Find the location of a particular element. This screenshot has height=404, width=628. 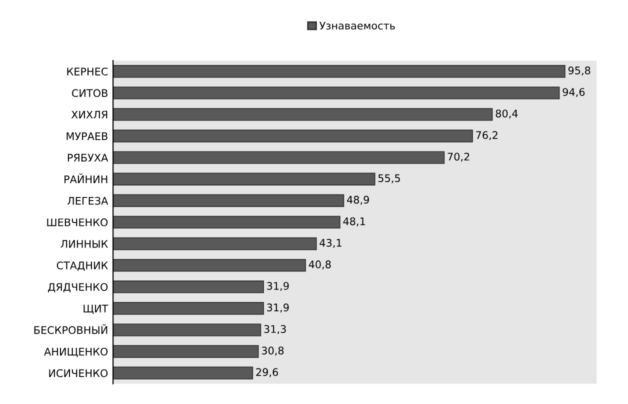

y-tick-label: КЕРНЕС is located at coordinates (87, 72).